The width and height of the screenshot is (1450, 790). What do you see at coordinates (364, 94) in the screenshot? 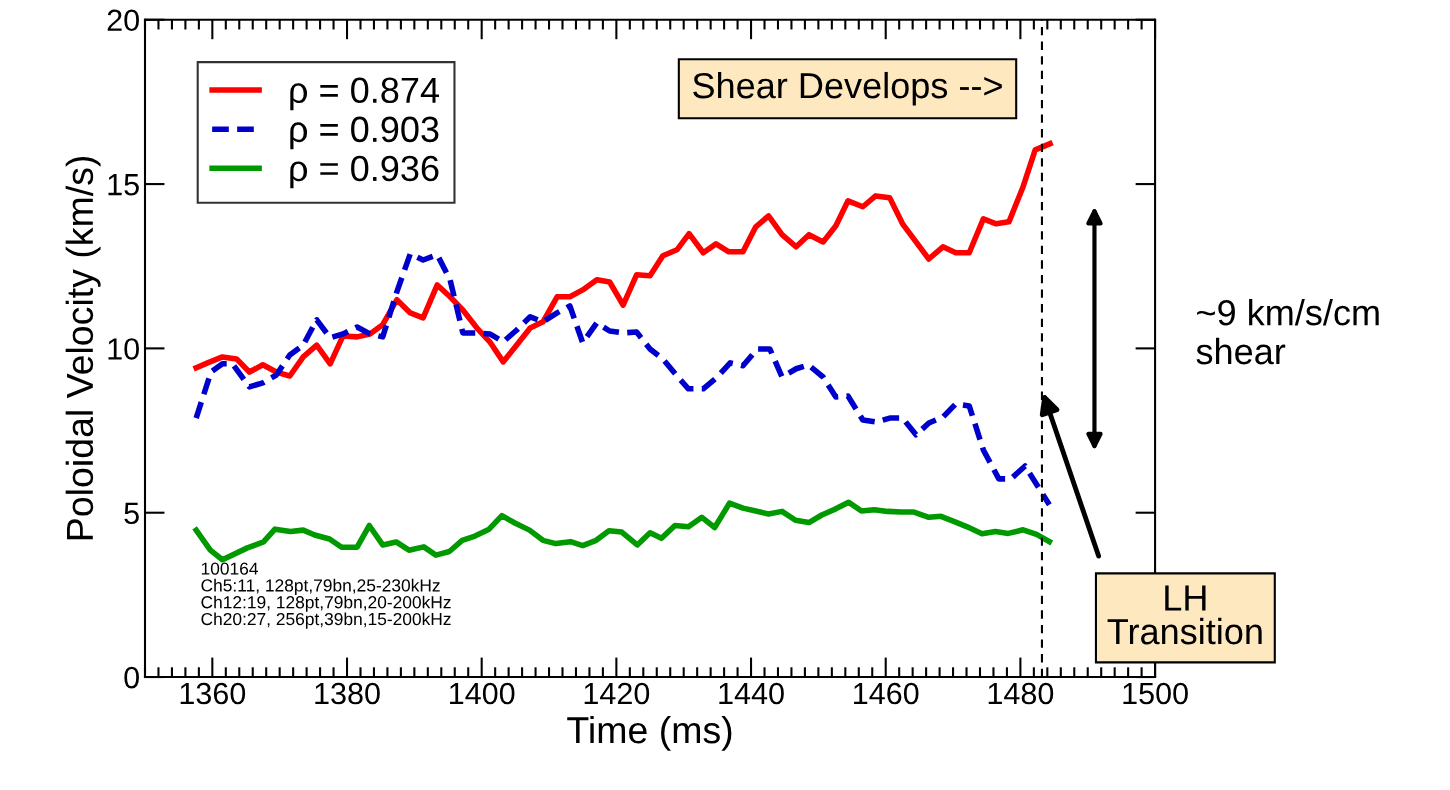
I see `legend-label: ρ = 0.874` at bounding box center [364, 94].